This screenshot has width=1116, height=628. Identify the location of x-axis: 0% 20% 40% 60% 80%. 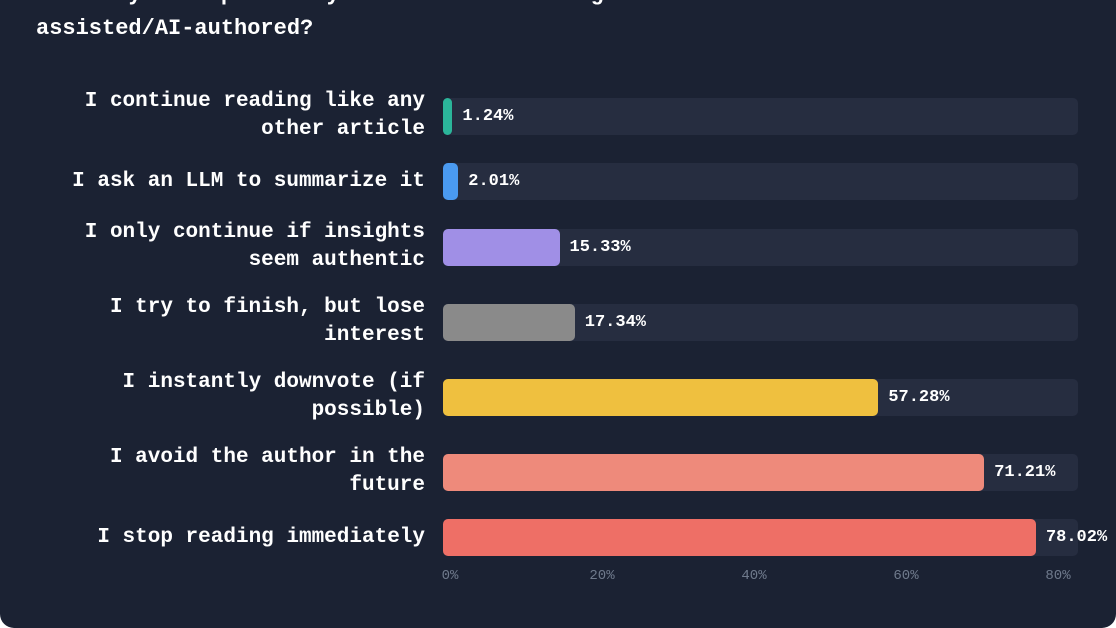
(759, 578).